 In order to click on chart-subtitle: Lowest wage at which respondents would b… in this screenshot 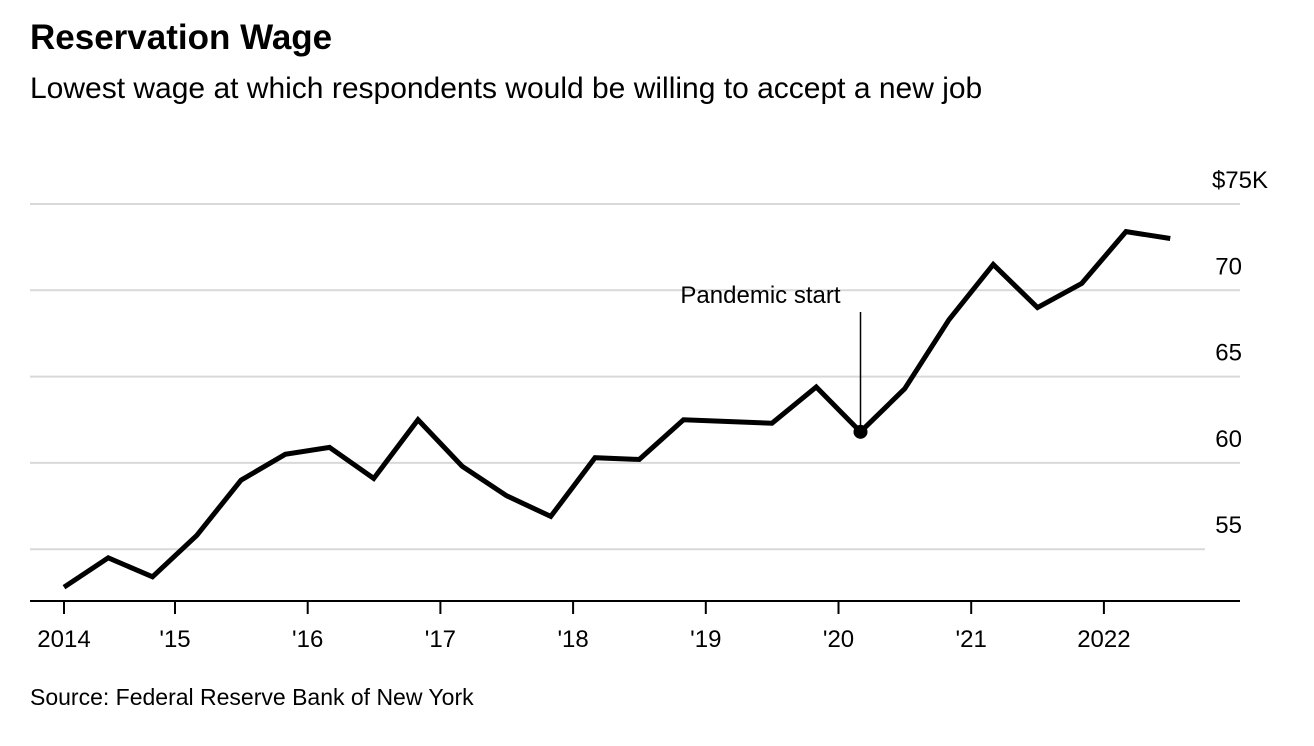, I will do `click(506, 88)`.